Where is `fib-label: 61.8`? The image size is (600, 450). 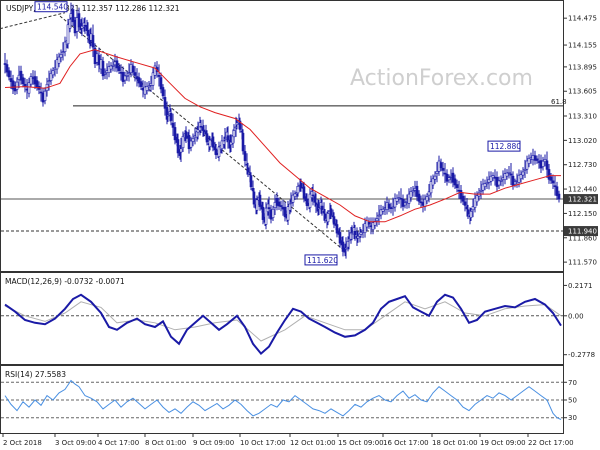
fib-label: 61.8 is located at coordinates (559, 102).